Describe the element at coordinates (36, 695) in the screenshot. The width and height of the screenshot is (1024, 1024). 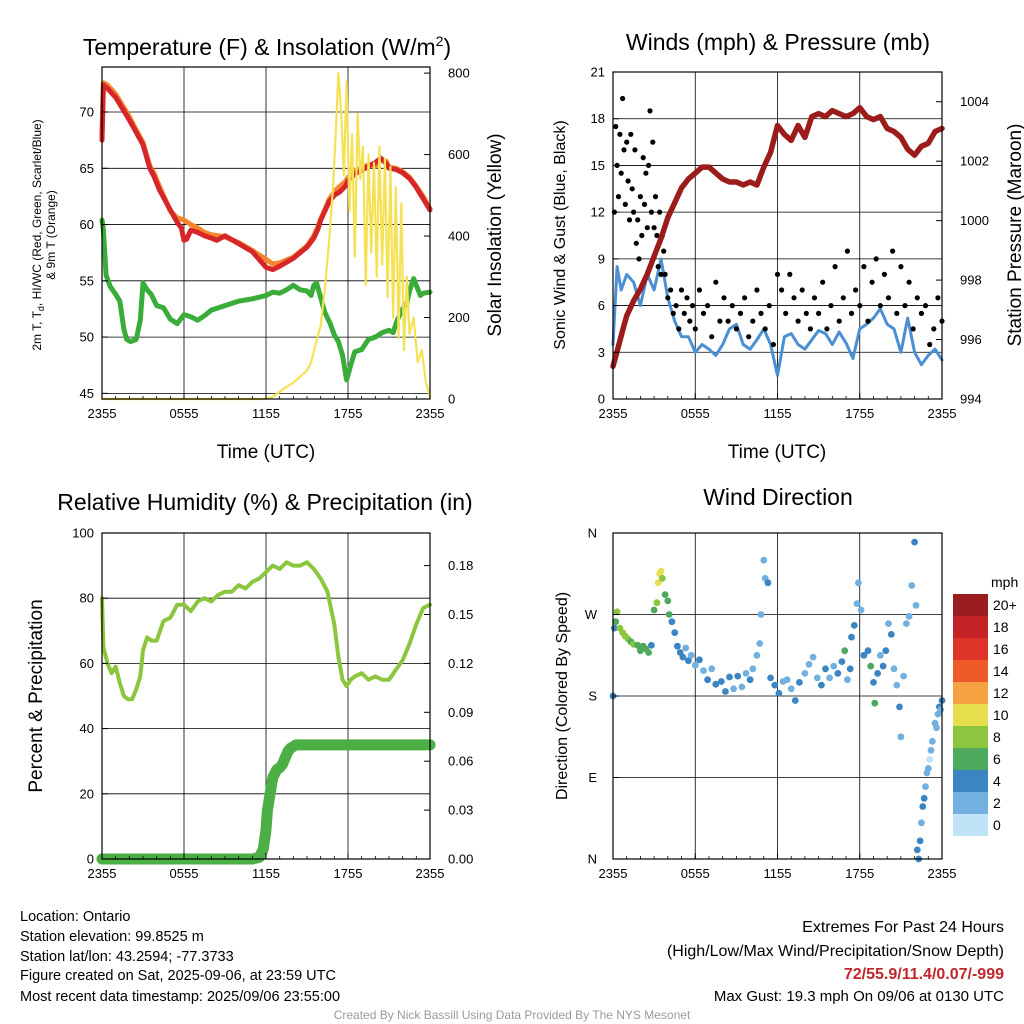
I see `rh-ylabel: Percent & Precipitation` at that location.